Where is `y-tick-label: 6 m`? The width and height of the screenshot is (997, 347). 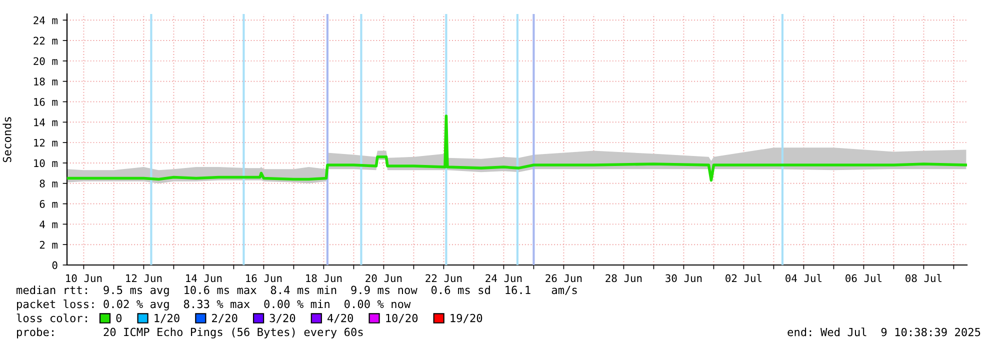
y-tick-label: 6 m is located at coordinates (49, 204).